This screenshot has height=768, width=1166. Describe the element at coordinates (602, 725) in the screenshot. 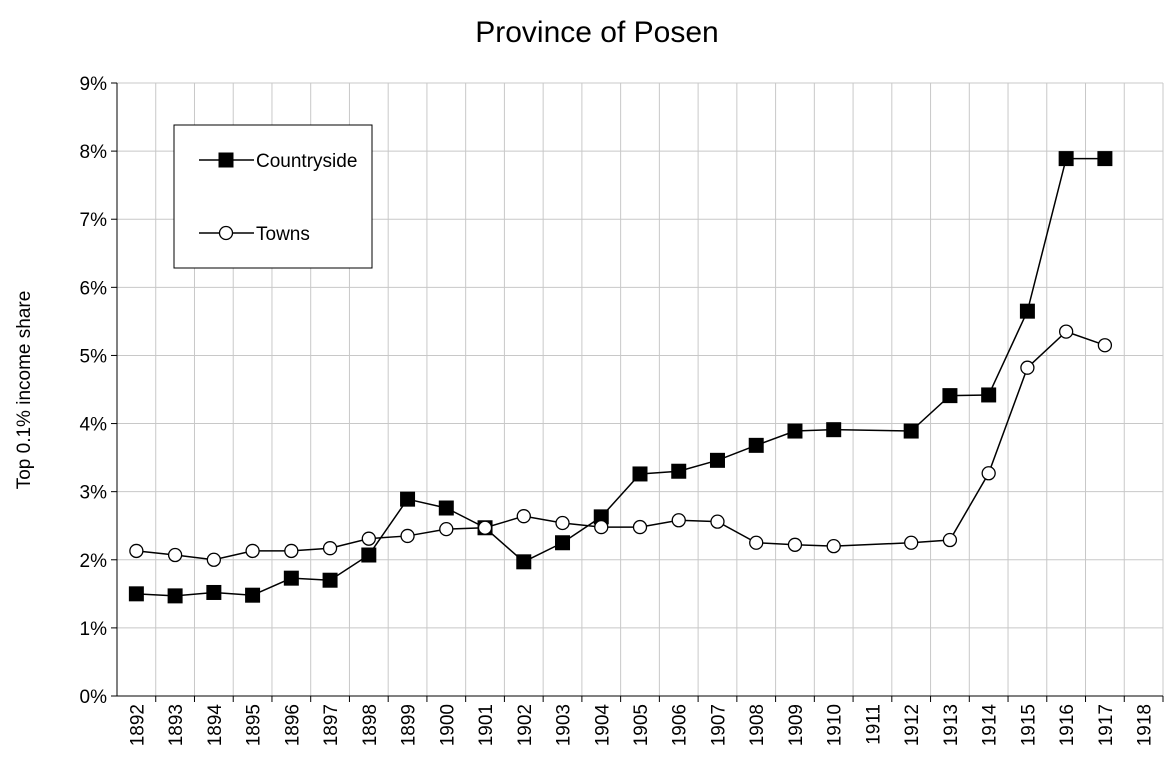

I see `x-tick-label: 1904` at that location.